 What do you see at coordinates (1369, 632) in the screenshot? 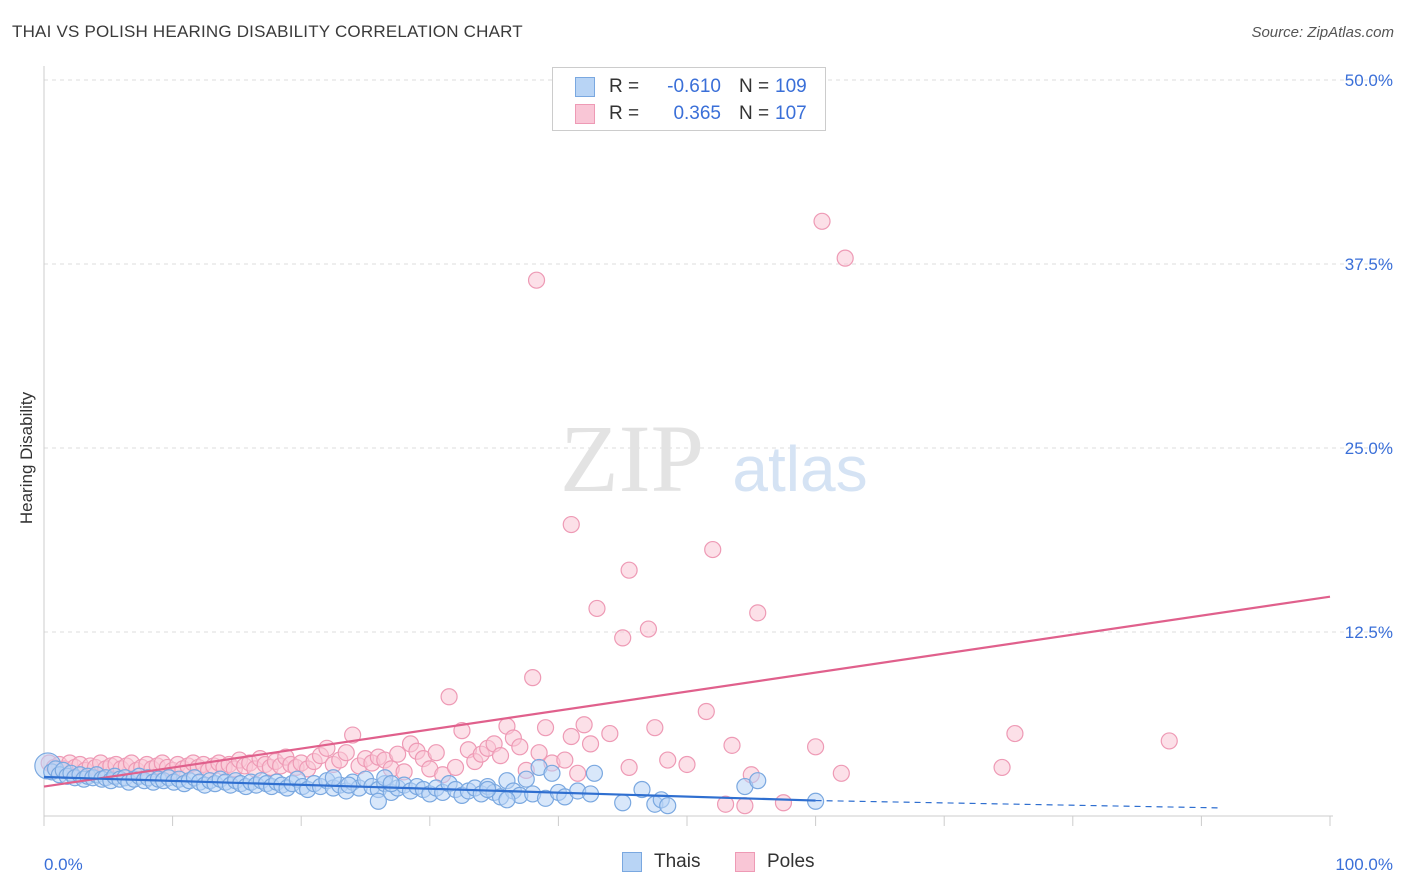
I see `y-tick-label: 12.5%` at bounding box center [1369, 632].